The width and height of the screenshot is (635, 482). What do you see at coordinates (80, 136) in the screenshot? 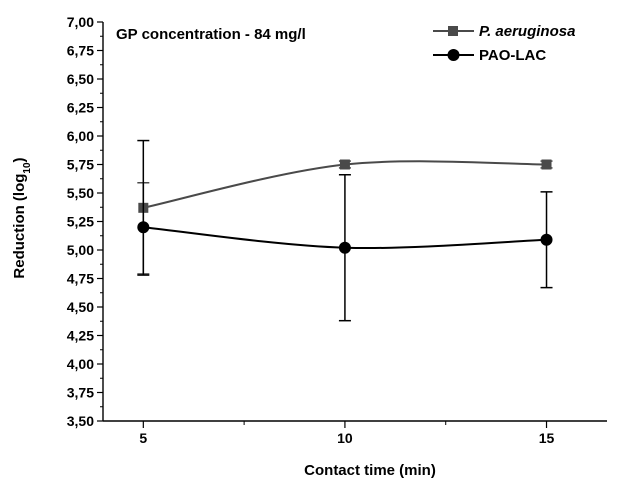
I see `y-tick-label: 6,00` at bounding box center [80, 136].